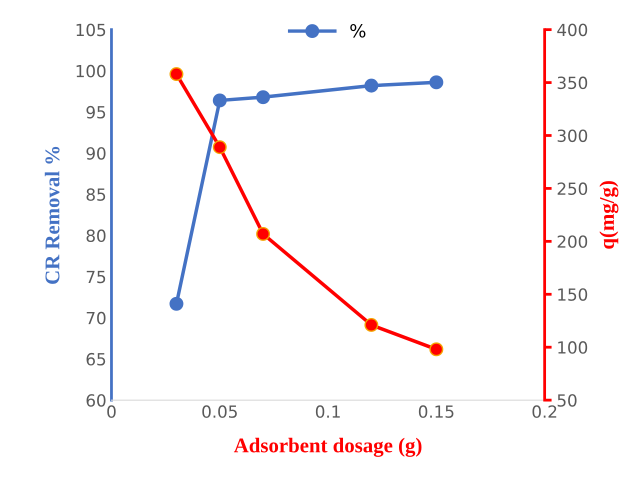 The image size is (637, 494). I want to click on y2-tick-label: 300, so click(573, 135).